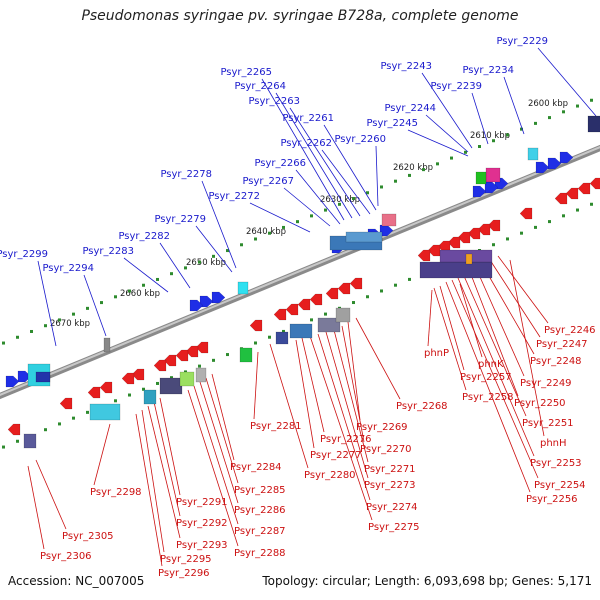 The height and width of the screenshot is (600, 600). I want to click on blue-gene-label: Psyr_2245, so click(392, 123).